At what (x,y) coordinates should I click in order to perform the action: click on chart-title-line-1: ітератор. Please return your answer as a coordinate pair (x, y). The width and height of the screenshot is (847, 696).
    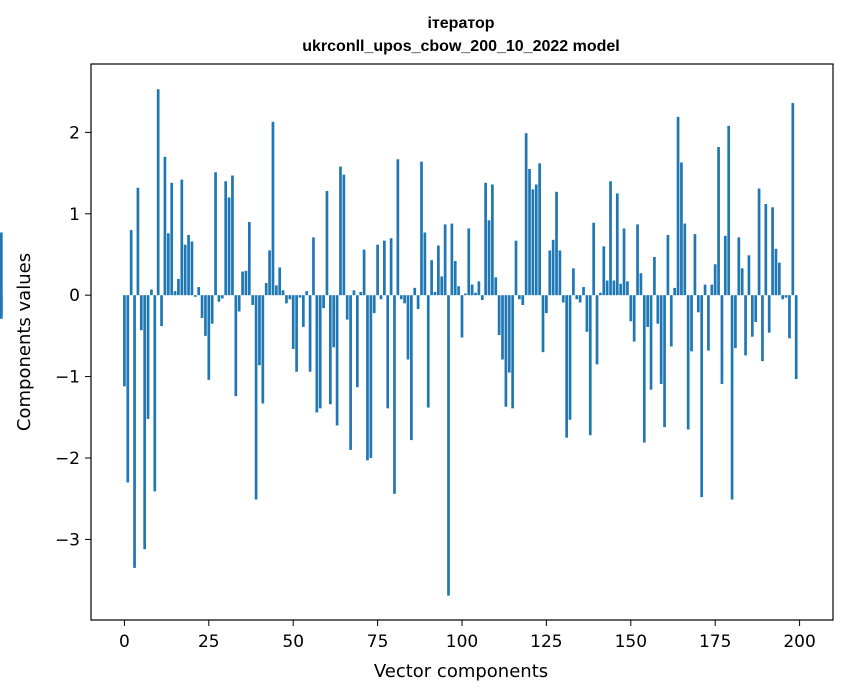
    Looking at the image, I should click on (460, 23).